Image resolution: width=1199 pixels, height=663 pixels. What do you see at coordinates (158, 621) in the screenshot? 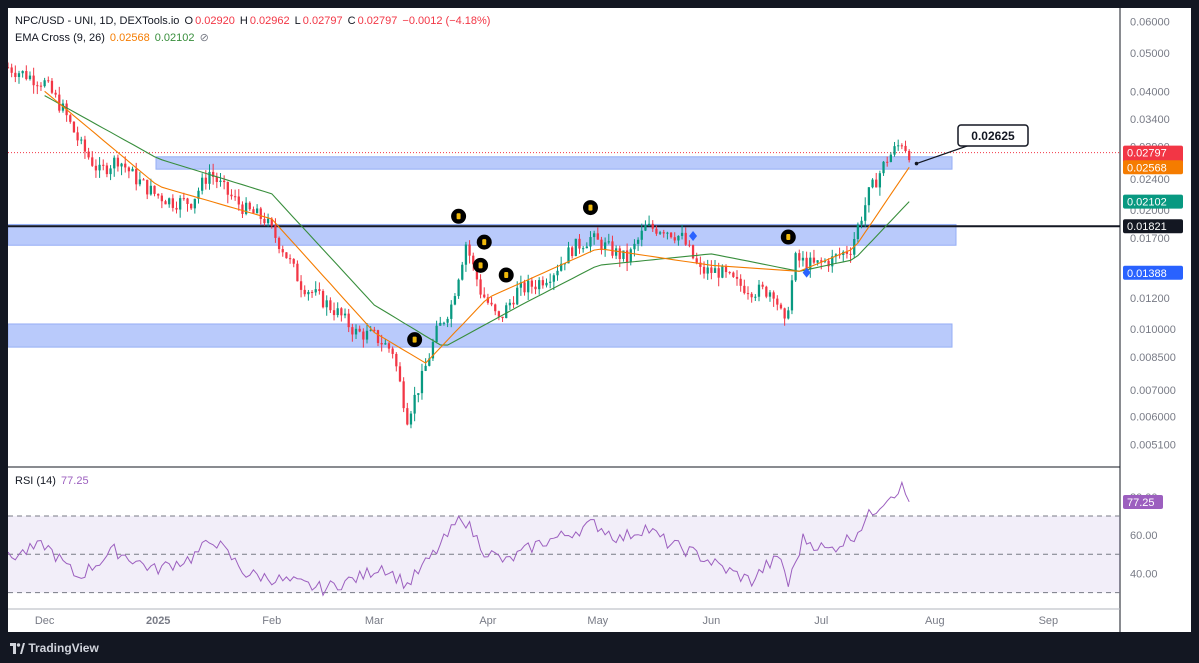
I see `time-tick-label: 2025` at bounding box center [158, 621].